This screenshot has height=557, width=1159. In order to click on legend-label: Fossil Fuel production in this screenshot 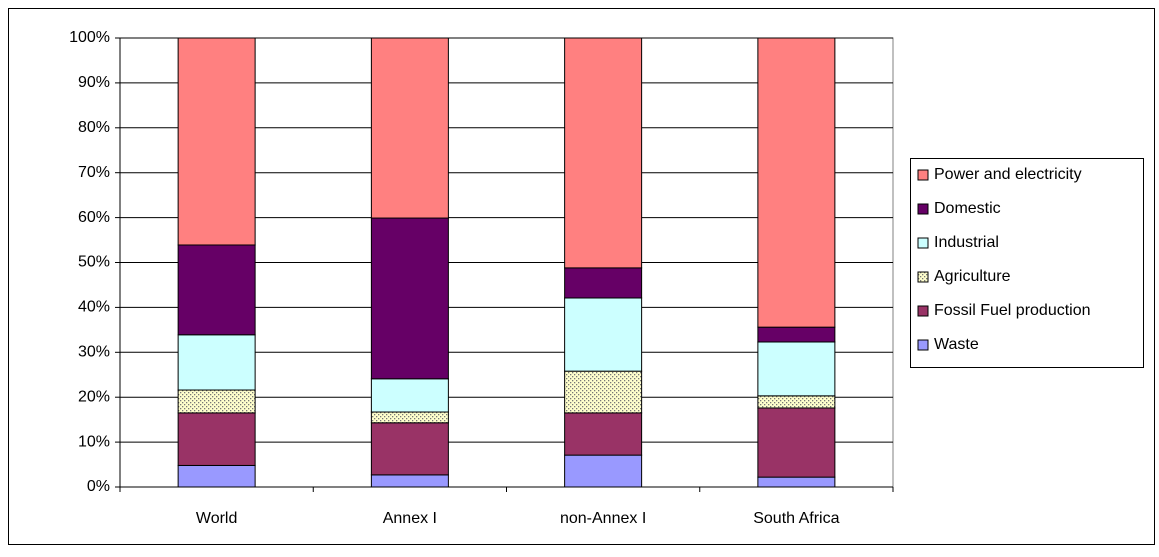, I will do `click(1012, 310)`.